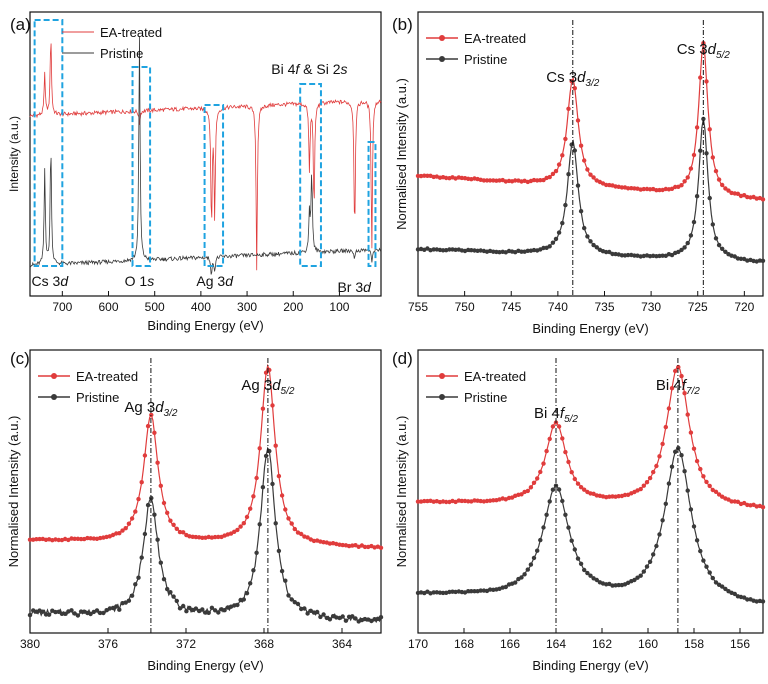 The height and width of the screenshot is (684, 768). Describe the element at coordinates (339, 307) in the screenshot. I see `x-tick-label: 100` at that location.